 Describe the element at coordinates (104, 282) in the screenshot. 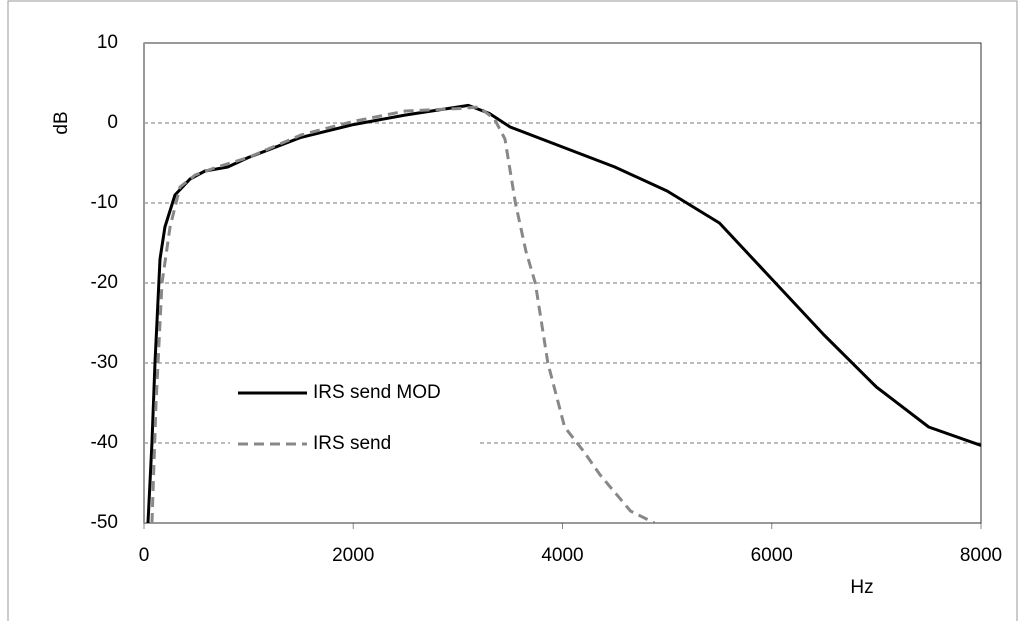

I see `y-tick-label: -20` at that location.